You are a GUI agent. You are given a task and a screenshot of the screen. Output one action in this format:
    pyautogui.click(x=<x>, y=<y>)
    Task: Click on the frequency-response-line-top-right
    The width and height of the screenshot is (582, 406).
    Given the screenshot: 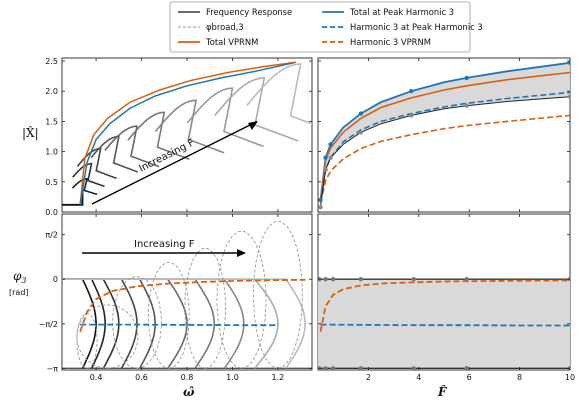 What is the action you would take?
    pyautogui.click(x=445, y=152)
    